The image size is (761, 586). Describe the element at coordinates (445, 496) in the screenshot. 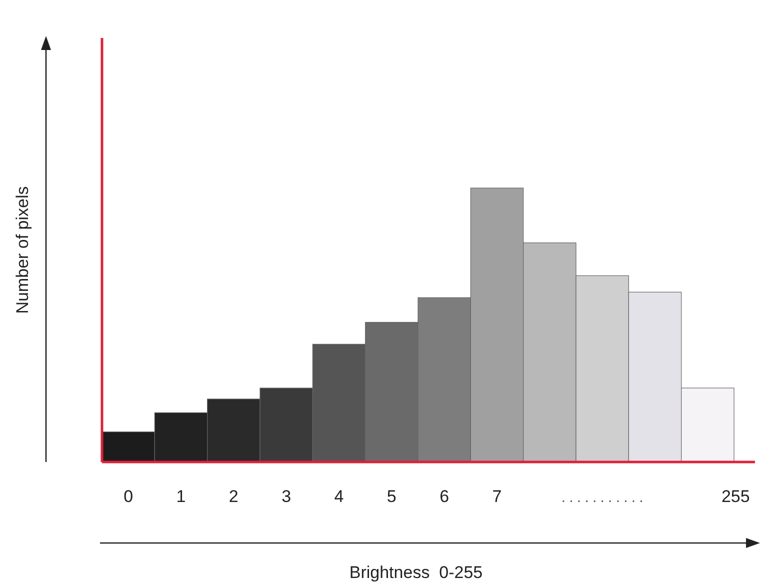

I see `x-tick-label: 6` at that location.